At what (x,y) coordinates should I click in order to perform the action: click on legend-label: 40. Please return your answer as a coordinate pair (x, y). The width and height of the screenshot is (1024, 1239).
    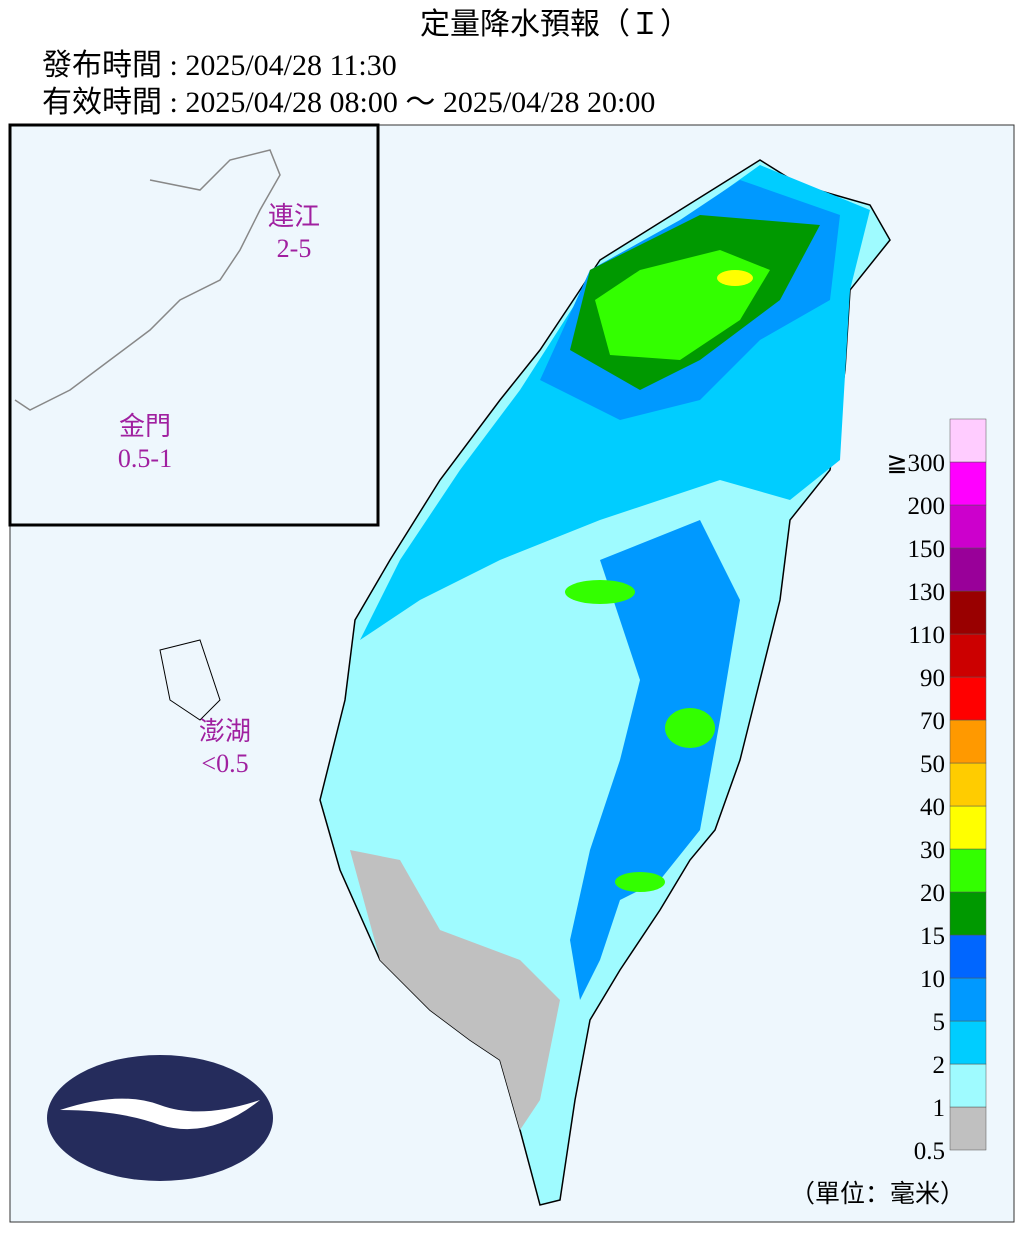
    Looking at the image, I should click on (932, 807).